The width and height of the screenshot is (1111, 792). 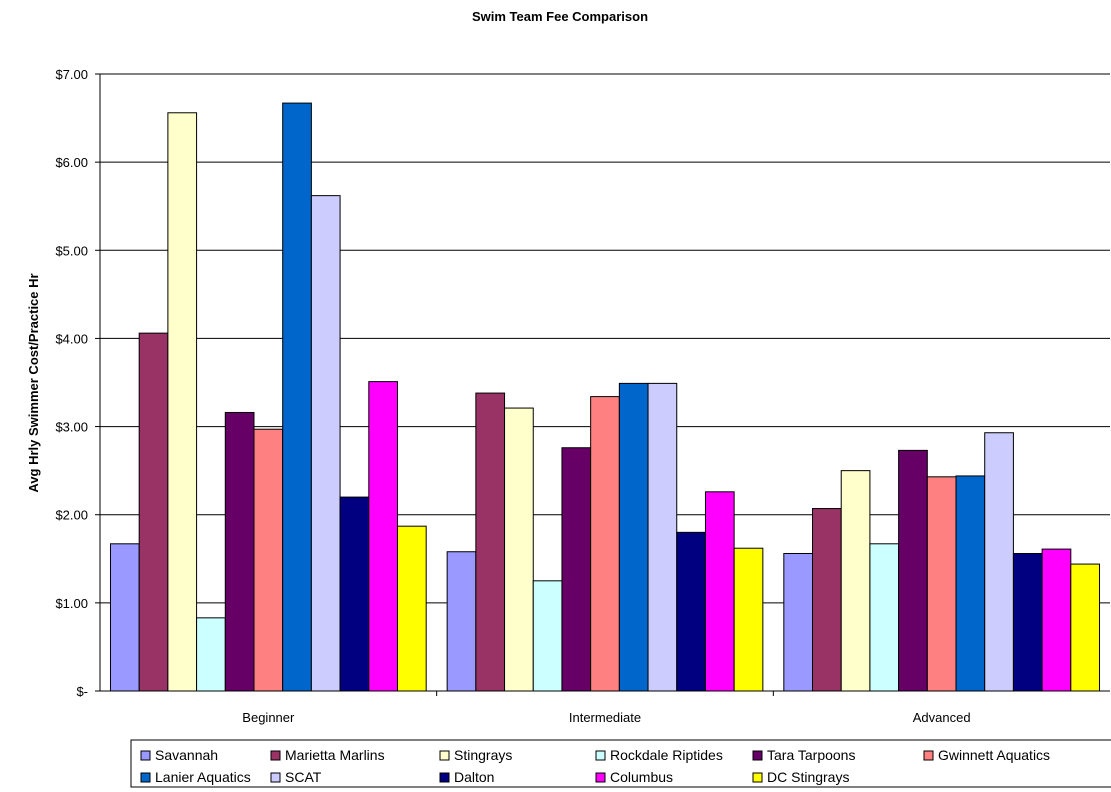 I want to click on bar-rockdale-riptides-advanced, so click(x=884, y=617).